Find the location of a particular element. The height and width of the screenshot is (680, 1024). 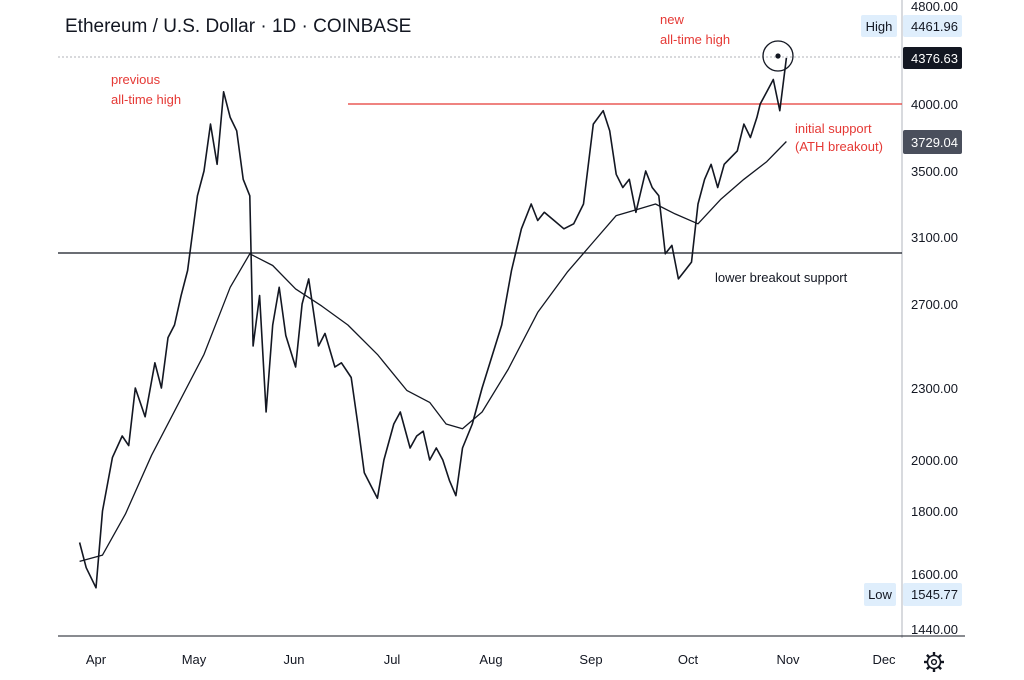

y-tick-label: 3100.00 is located at coordinates (934, 237).